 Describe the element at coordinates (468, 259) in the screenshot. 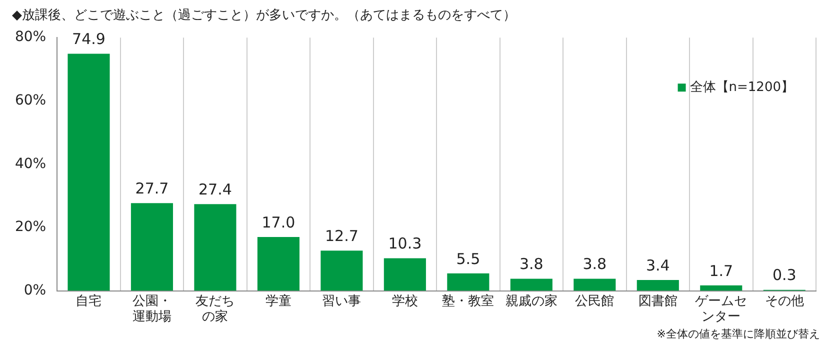

I see `data-label: 5.5` at that location.